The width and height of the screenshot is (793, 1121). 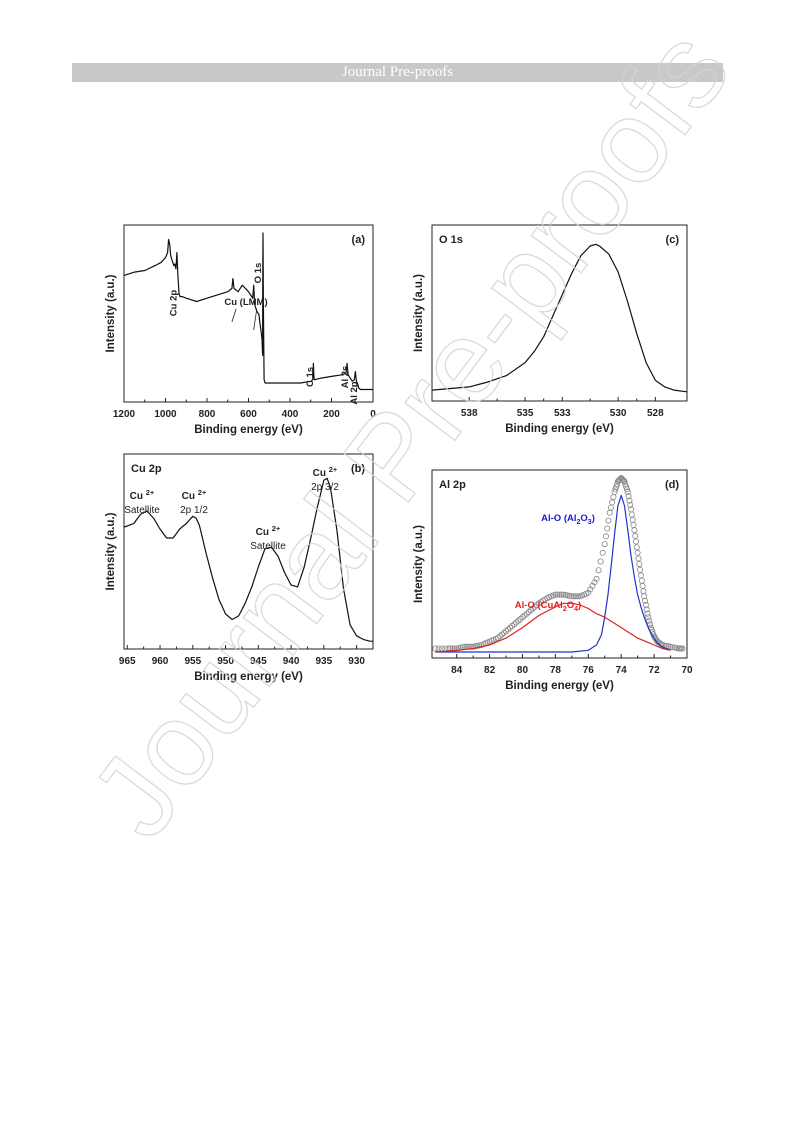 I want to click on x-tick-label: 80, so click(x=523, y=670).